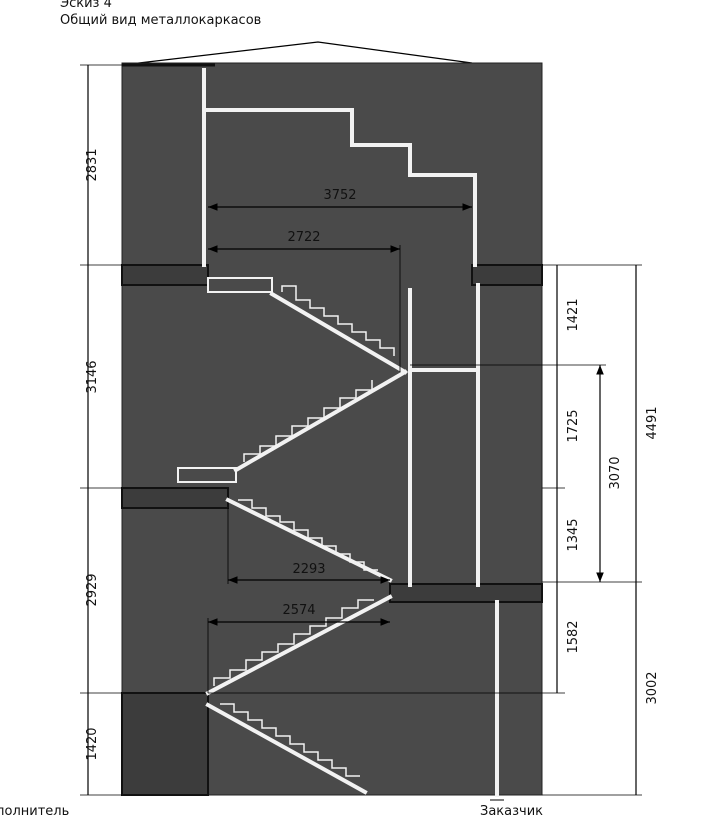  Describe the element at coordinates (297, 53) in the screenshot. I see `roof-line` at that location.